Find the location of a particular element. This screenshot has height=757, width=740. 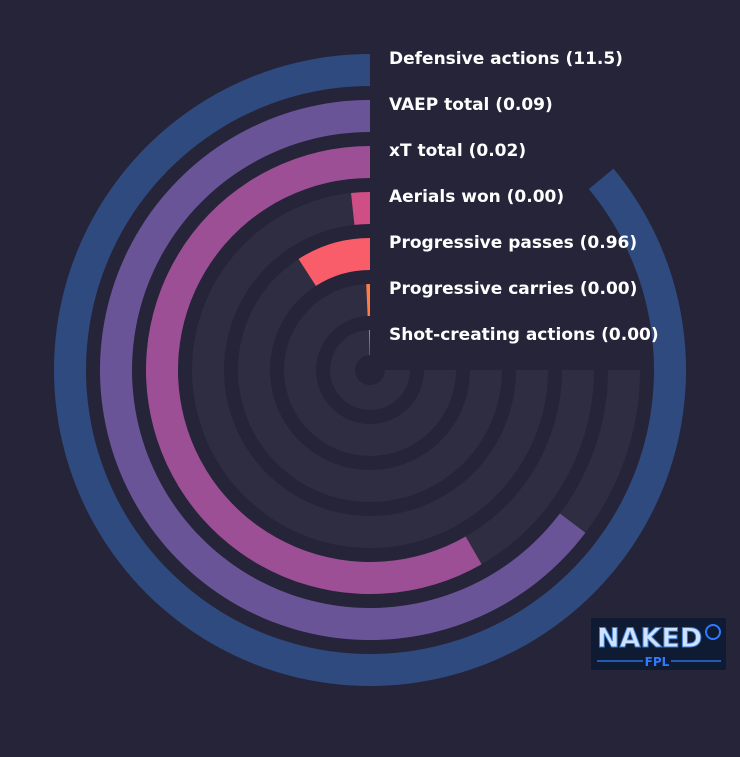

label-shot-creating-actions: Shot-creating actions (0.00) is located at coordinates (524, 335).